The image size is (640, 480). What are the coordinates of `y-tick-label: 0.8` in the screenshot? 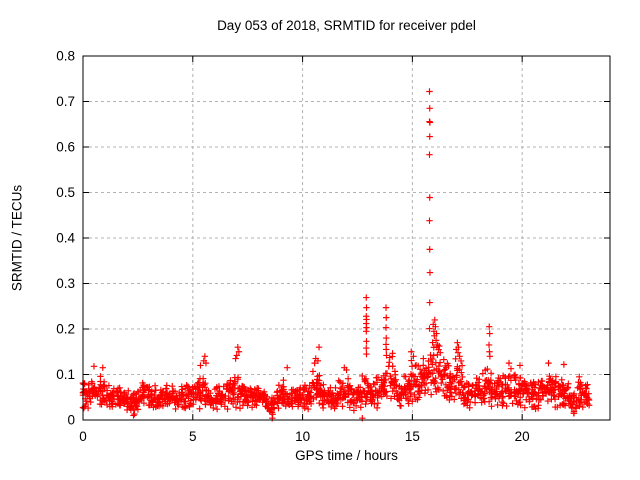 It's located at (65, 56).